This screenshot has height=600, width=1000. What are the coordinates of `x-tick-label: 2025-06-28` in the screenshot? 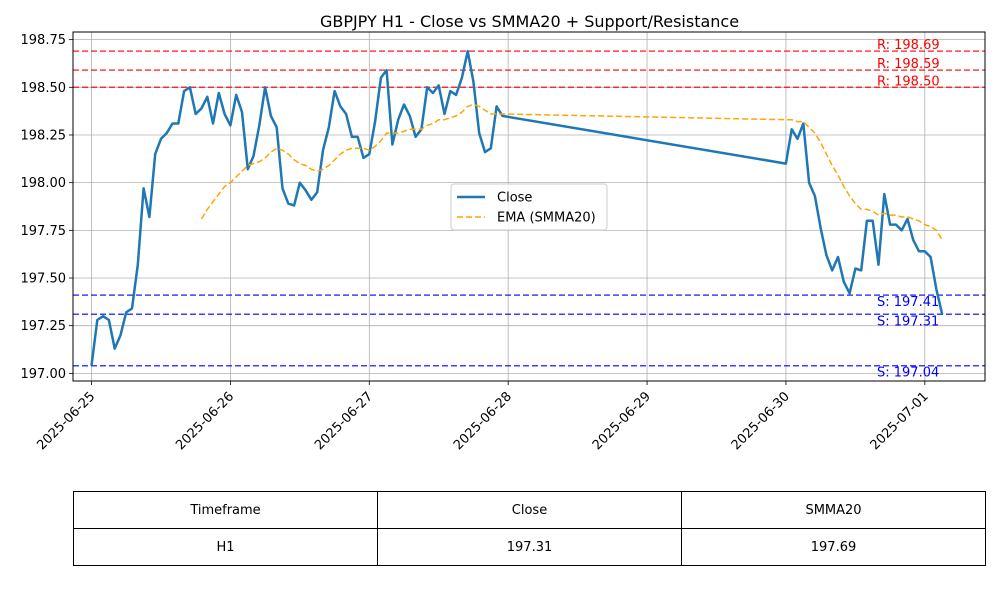 It's located at (483, 421).